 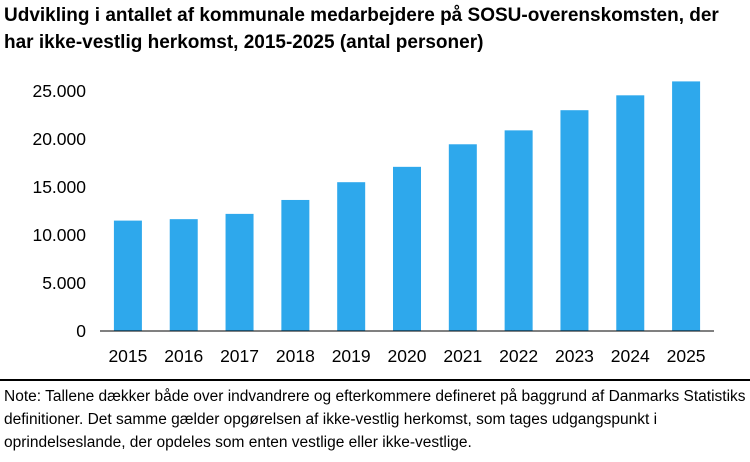 What do you see at coordinates (574, 220) in the screenshot?
I see `bar-2023` at bounding box center [574, 220].